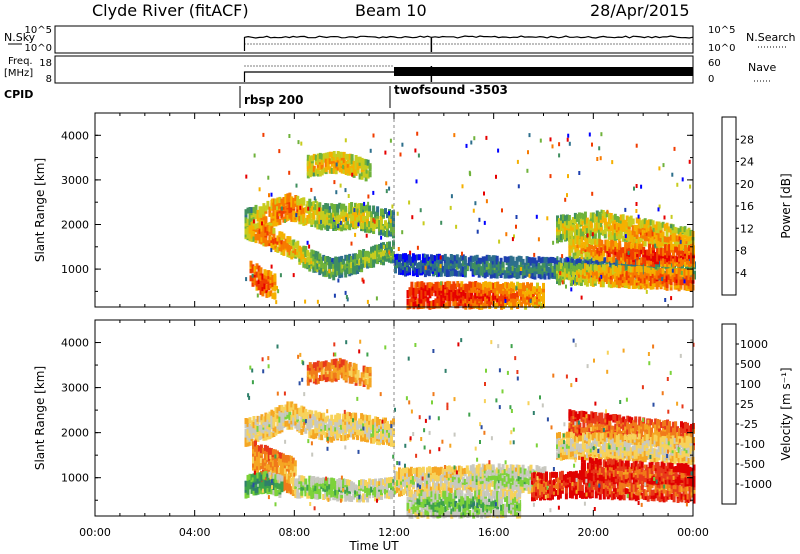 Image resolution: width=800 pixels, height=554 pixels. What do you see at coordinates (18, 73) in the screenshot?
I see `freq-unit: [MHz]` at bounding box center [18, 73].